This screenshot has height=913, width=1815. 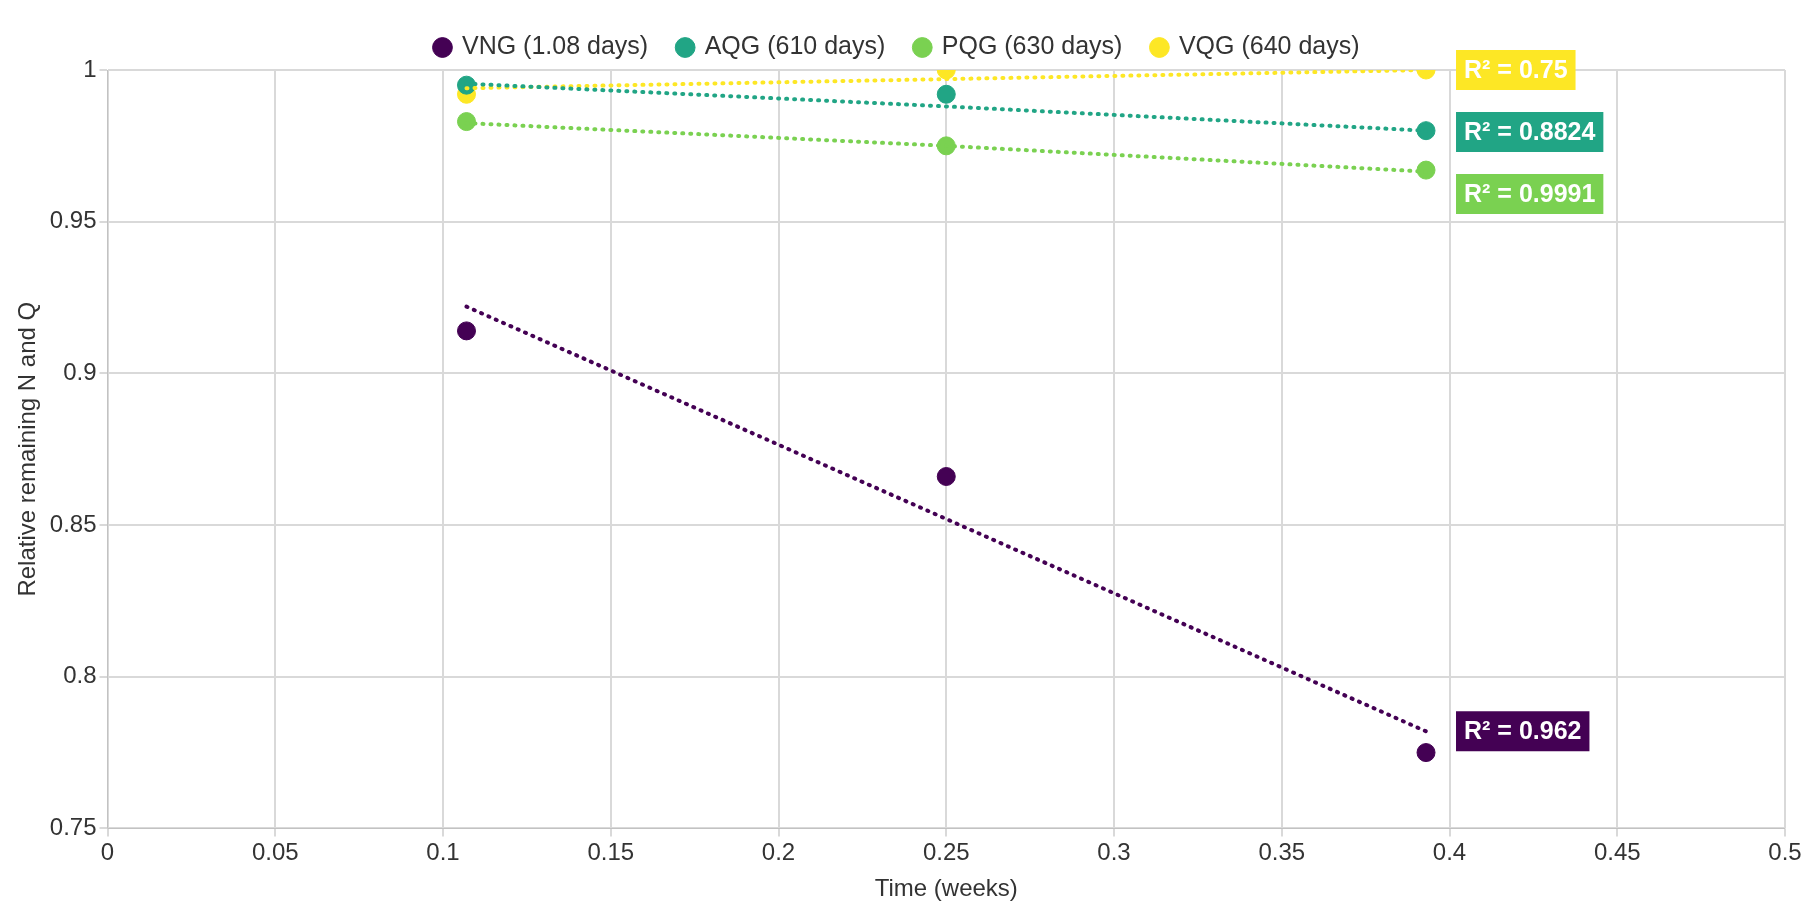 What do you see at coordinates (90, 68) in the screenshot?
I see `y-tick-label: 1` at bounding box center [90, 68].